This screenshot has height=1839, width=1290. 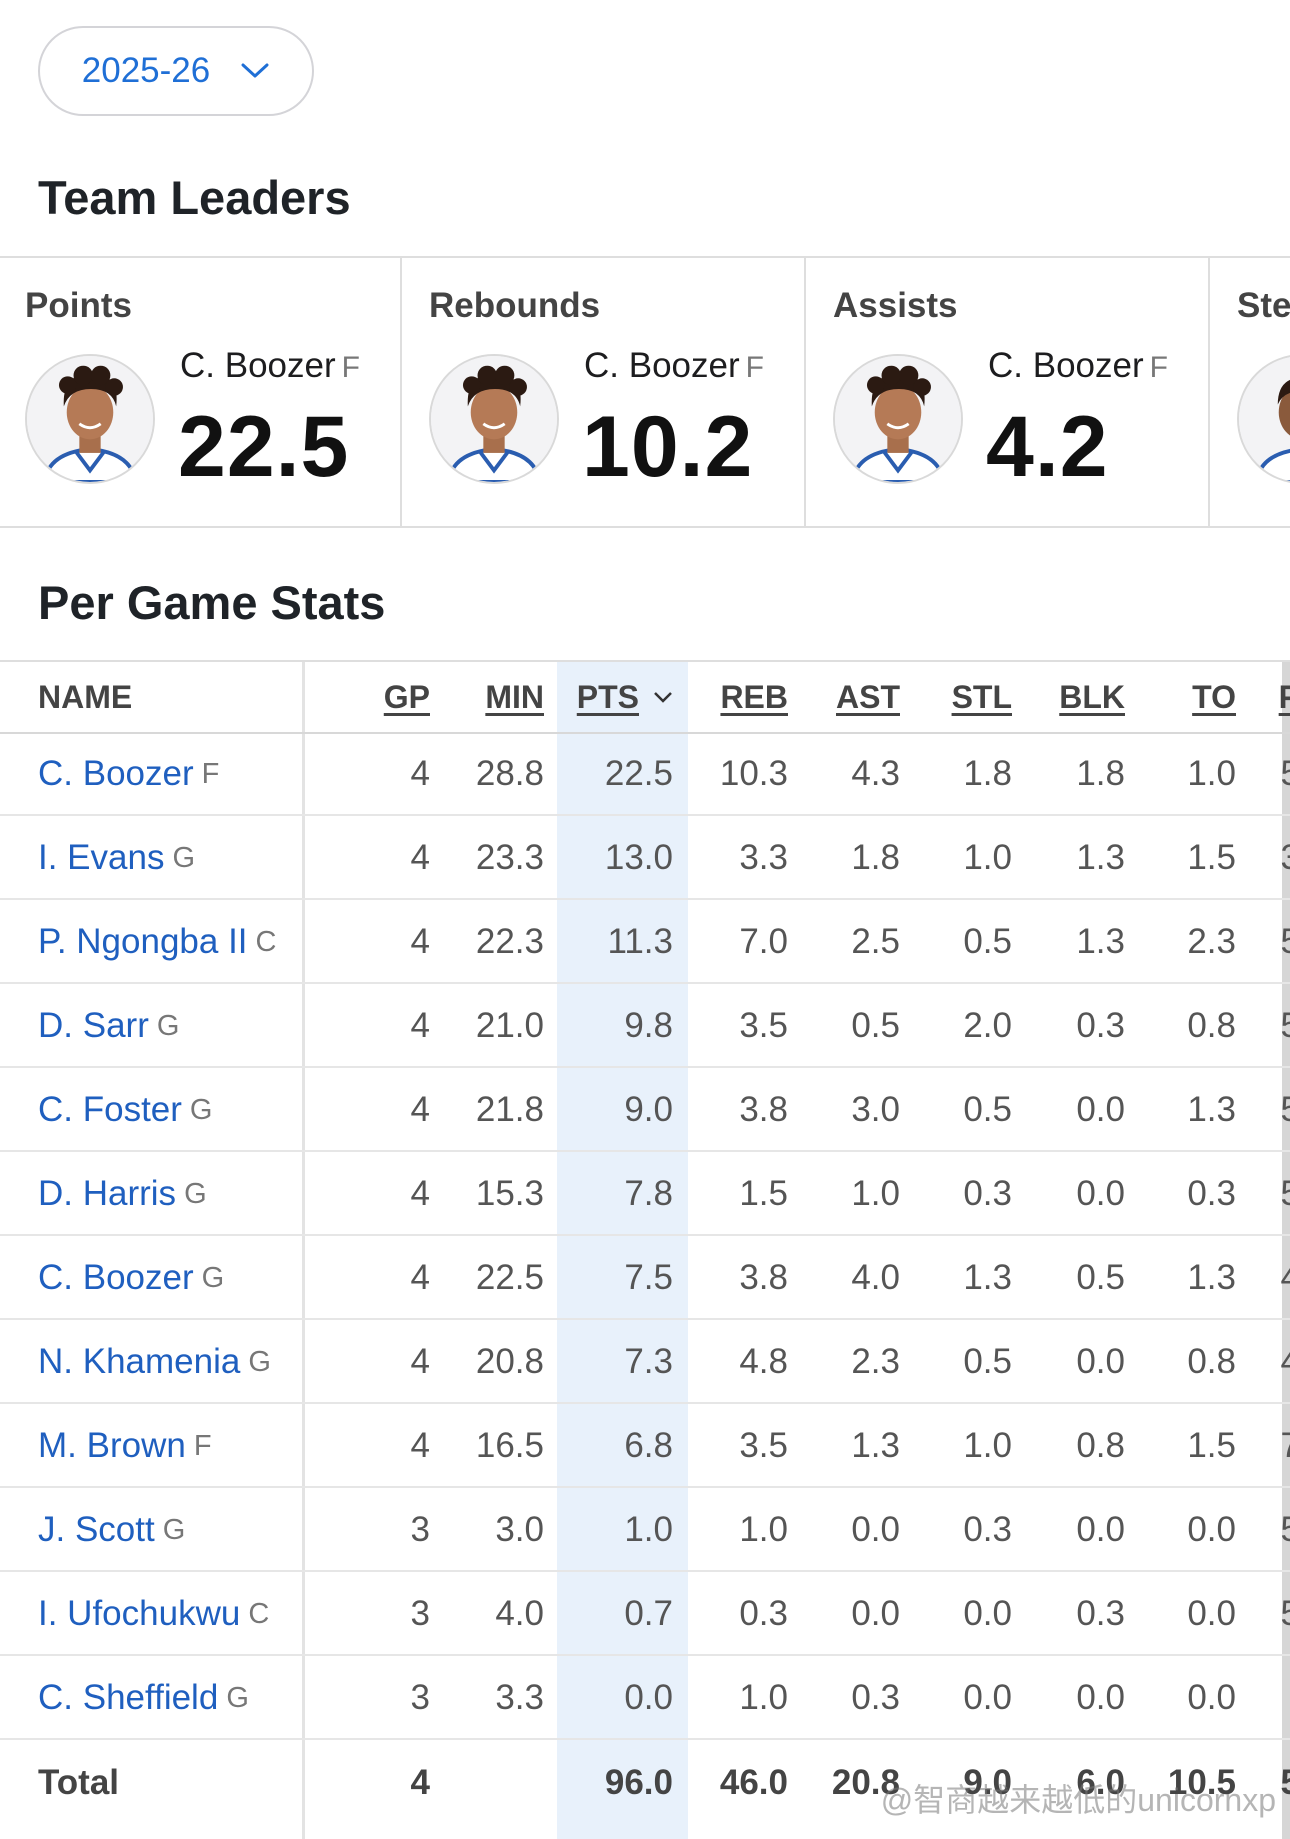 I want to click on total-pts: 96.0, so click(x=638, y=1782).